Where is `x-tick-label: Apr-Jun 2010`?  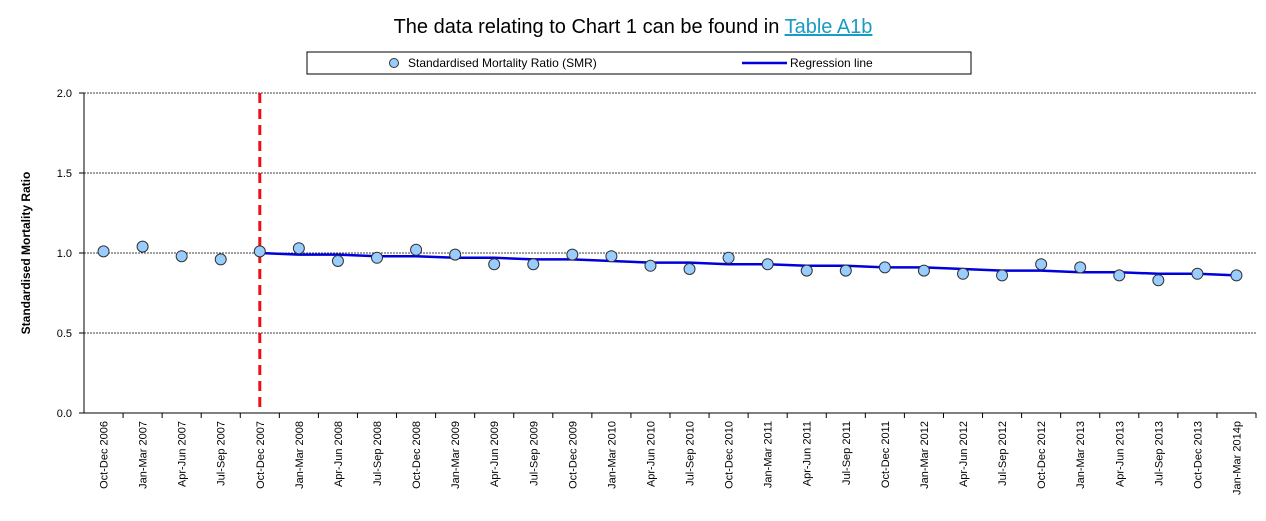
x-tick-label: Apr-Jun 2010 is located at coordinates (651, 454).